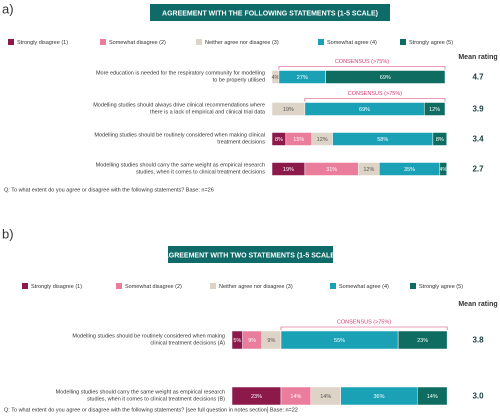 This screenshot has height=417, width=500. What do you see at coordinates (8, 8) in the screenshot?
I see `panel-label: a)` at bounding box center [8, 8].